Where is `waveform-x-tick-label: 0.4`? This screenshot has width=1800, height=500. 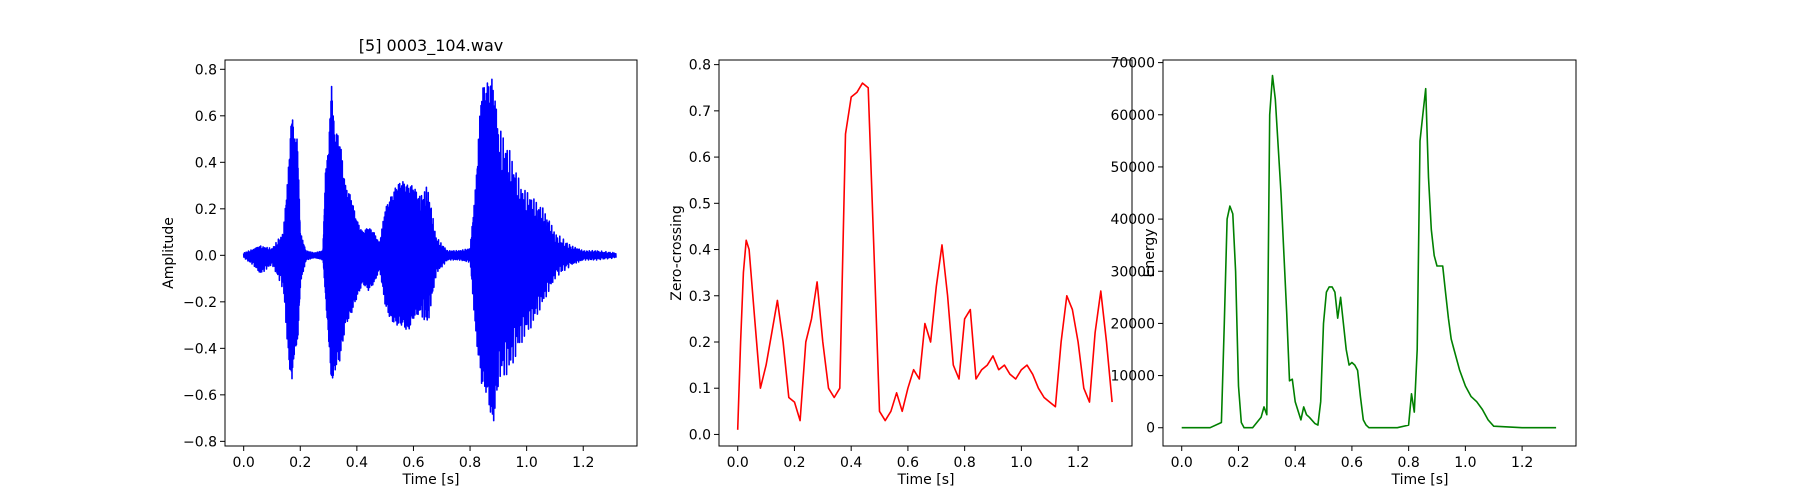 waveform-x-tick-label: 0.4 is located at coordinates (357, 463).